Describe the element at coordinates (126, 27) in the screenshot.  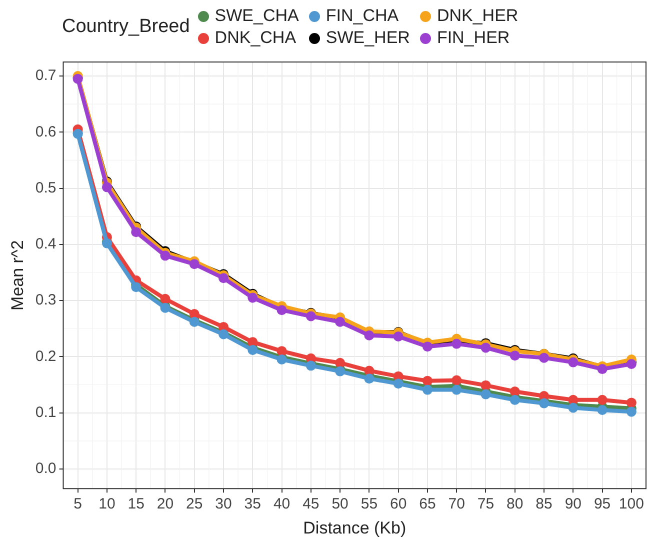
I see `legend-title: Country_Breed` at that location.